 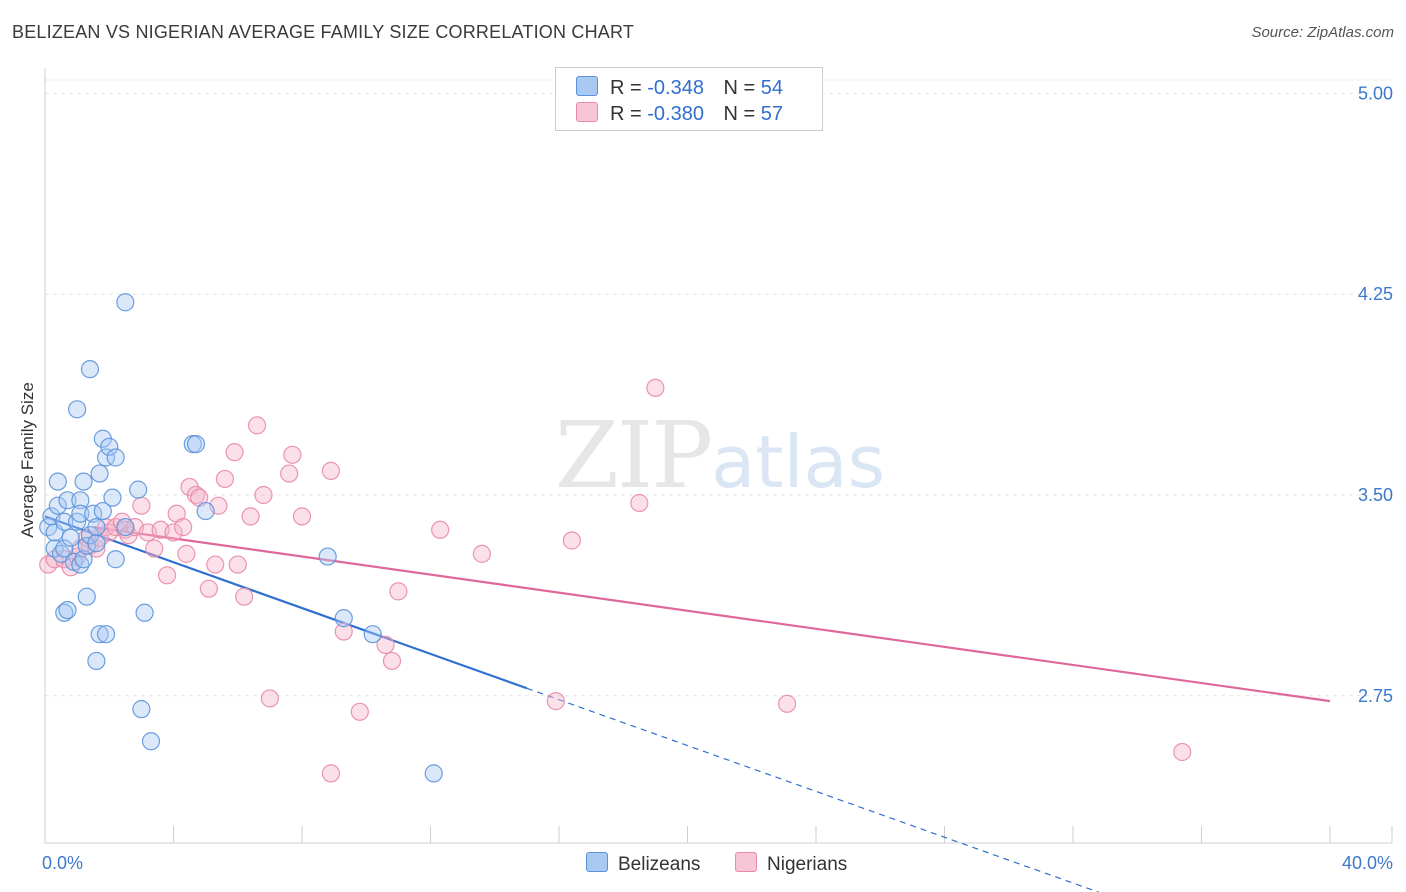 What do you see at coordinates (813, 789) in the screenshot?
I see `belizeans-trend-extension` at bounding box center [813, 789].